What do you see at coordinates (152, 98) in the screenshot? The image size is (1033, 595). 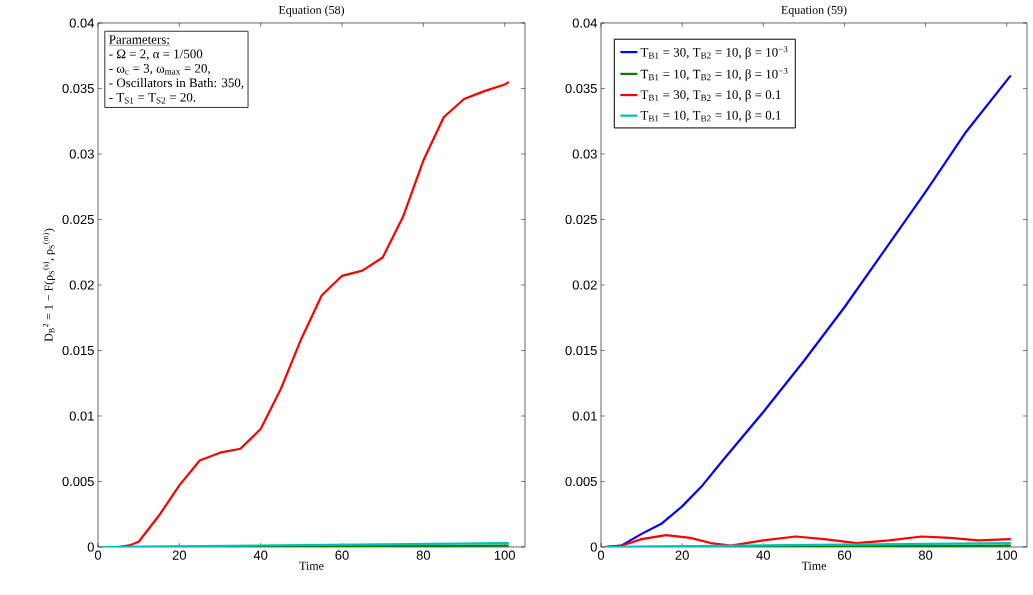 I see `annotation: - T$_{S1}$ = T$_{S2}$ = 20.` at bounding box center [152, 98].